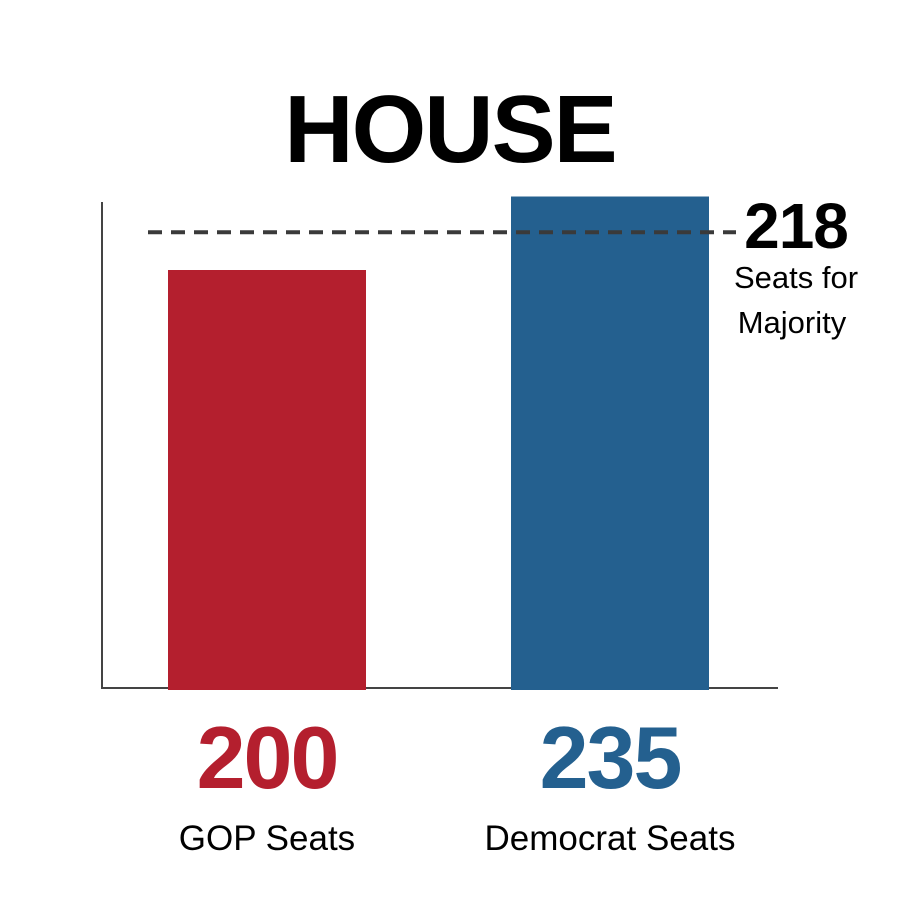 Image resolution: width=900 pixels, height=900 pixels. Describe the element at coordinates (796, 226) in the screenshot. I see `majority-threshold-value: 218` at that location.